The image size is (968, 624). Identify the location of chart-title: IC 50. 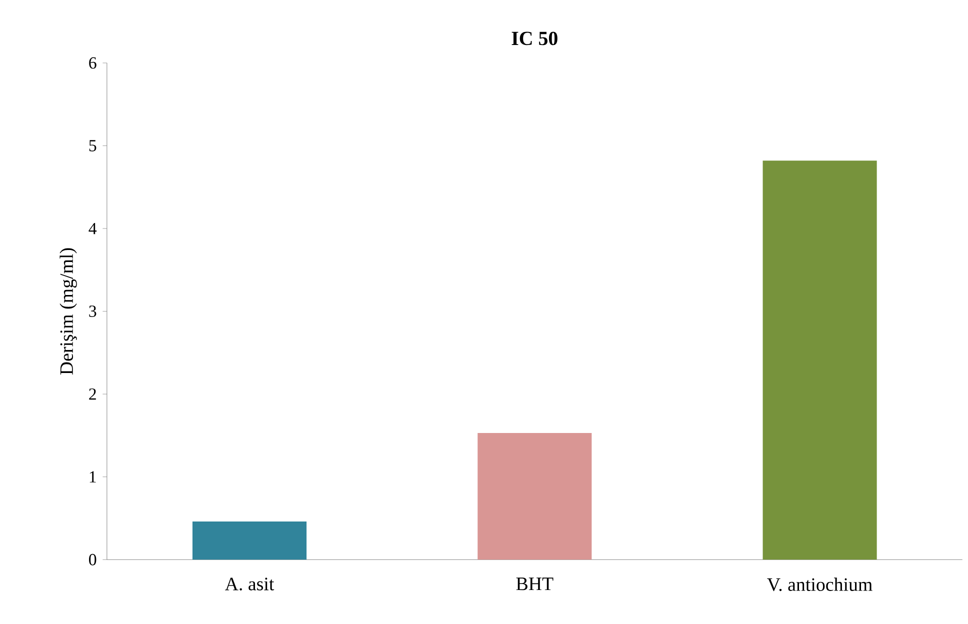
(535, 39).